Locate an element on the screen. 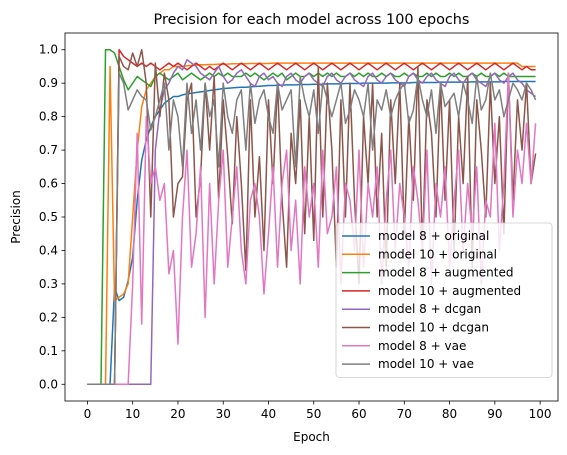 This screenshot has height=455, width=567. x-tick-label: 20 is located at coordinates (177, 414).